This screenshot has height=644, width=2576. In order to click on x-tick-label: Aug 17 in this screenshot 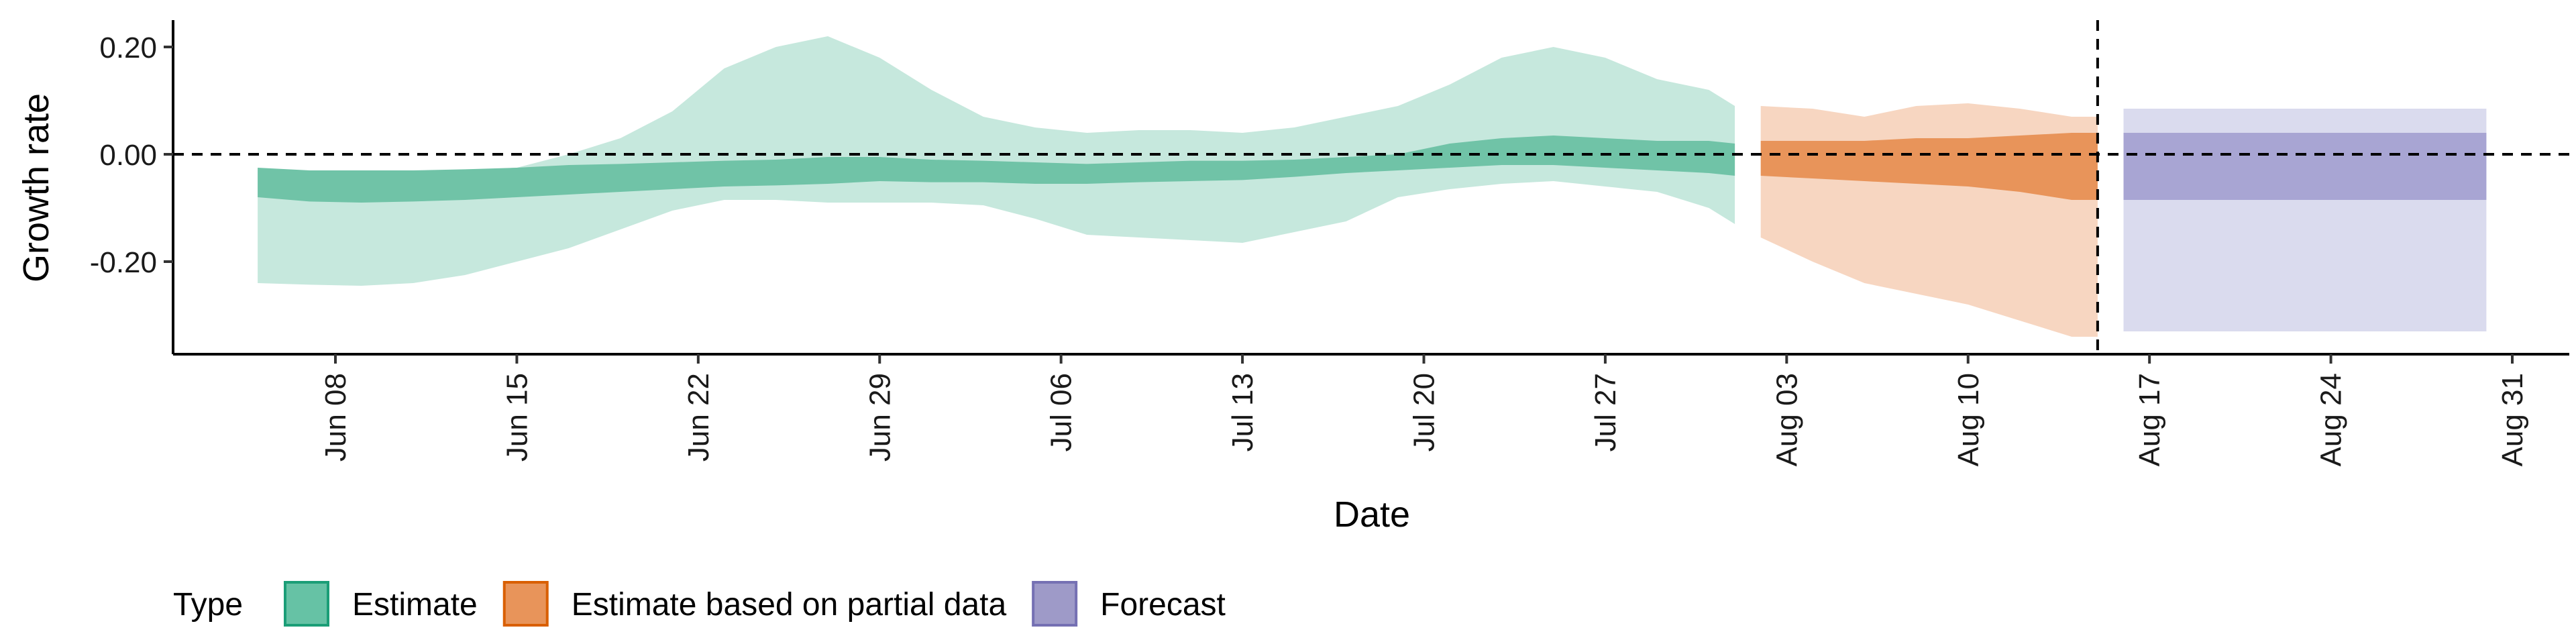, I will do `click(2149, 419)`.